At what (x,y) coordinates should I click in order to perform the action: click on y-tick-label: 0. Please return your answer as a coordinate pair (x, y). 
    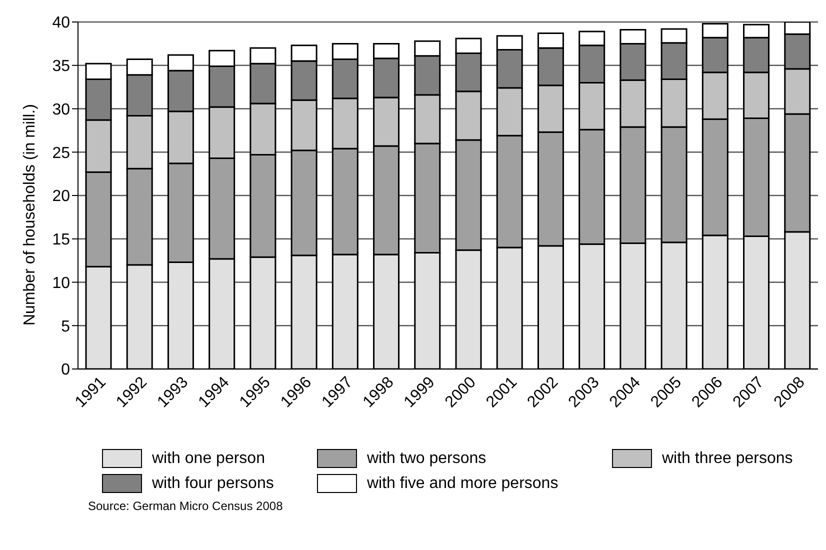
    Looking at the image, I should click on (65, 370).